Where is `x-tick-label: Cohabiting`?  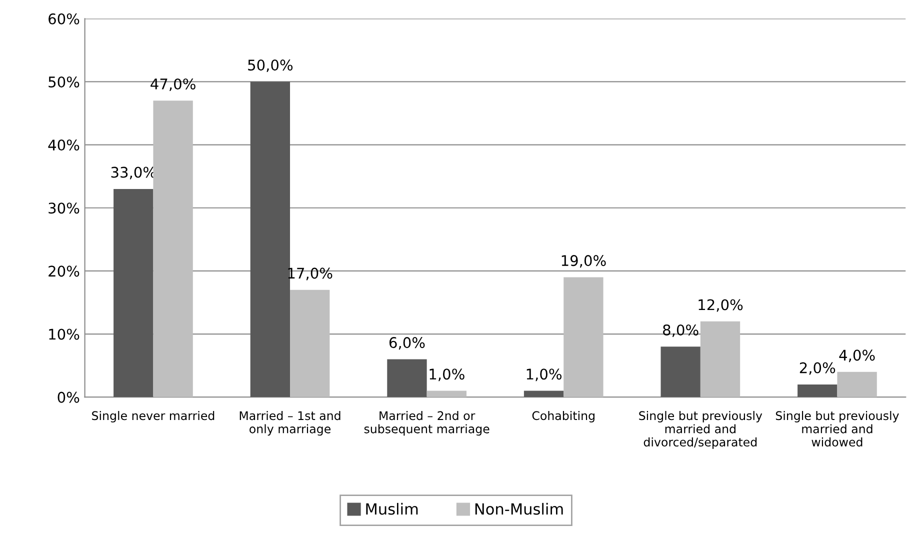
x-tick-label: Cohabiting is located at coordinates (563, 416).